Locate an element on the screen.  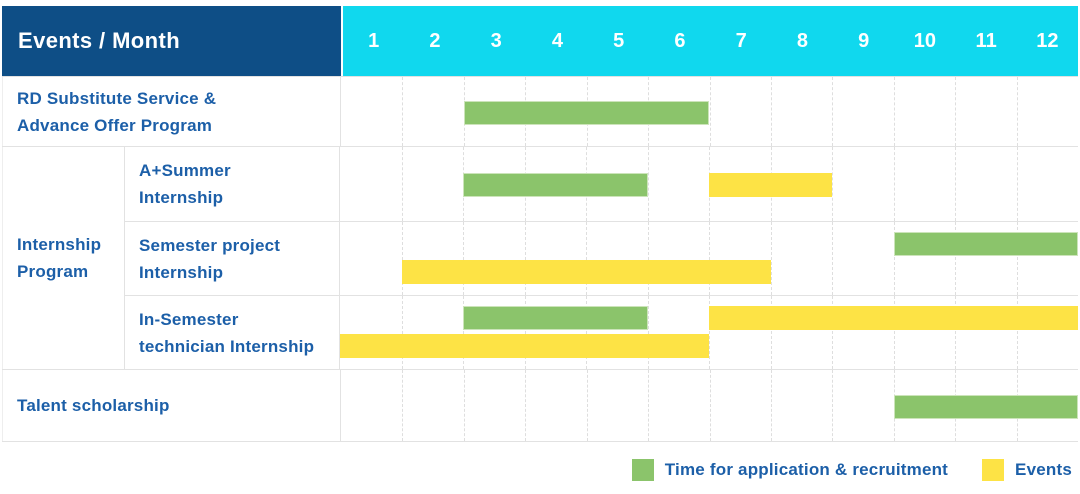
month-4: 4 is located at coordinates (557, 40).